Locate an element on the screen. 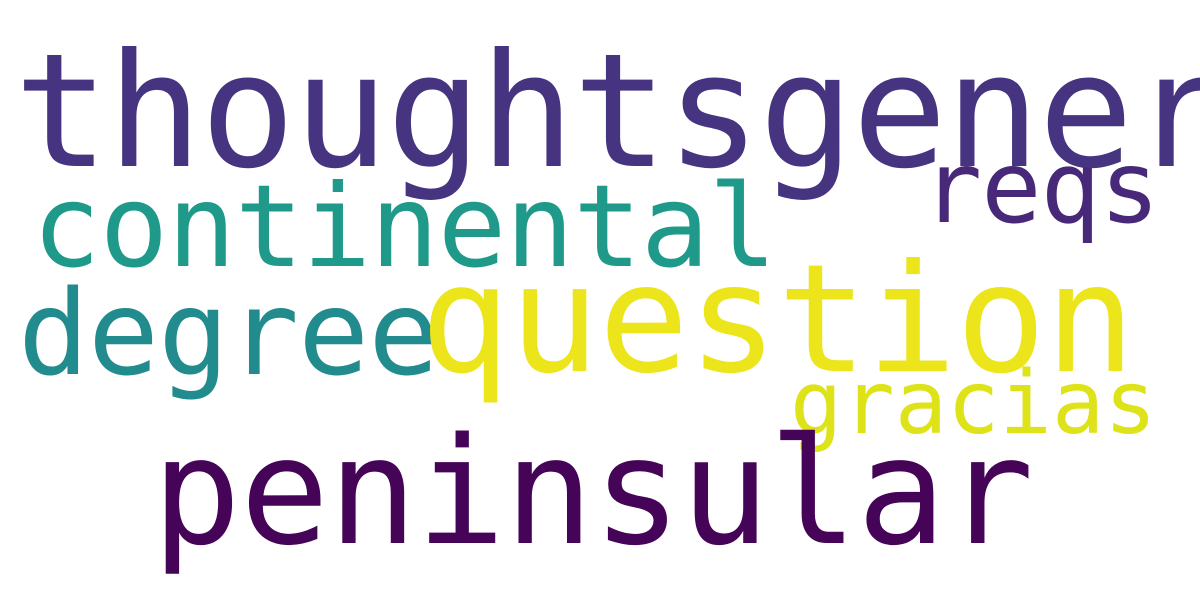  word-degree: degree is located at coordinates (228, 333).